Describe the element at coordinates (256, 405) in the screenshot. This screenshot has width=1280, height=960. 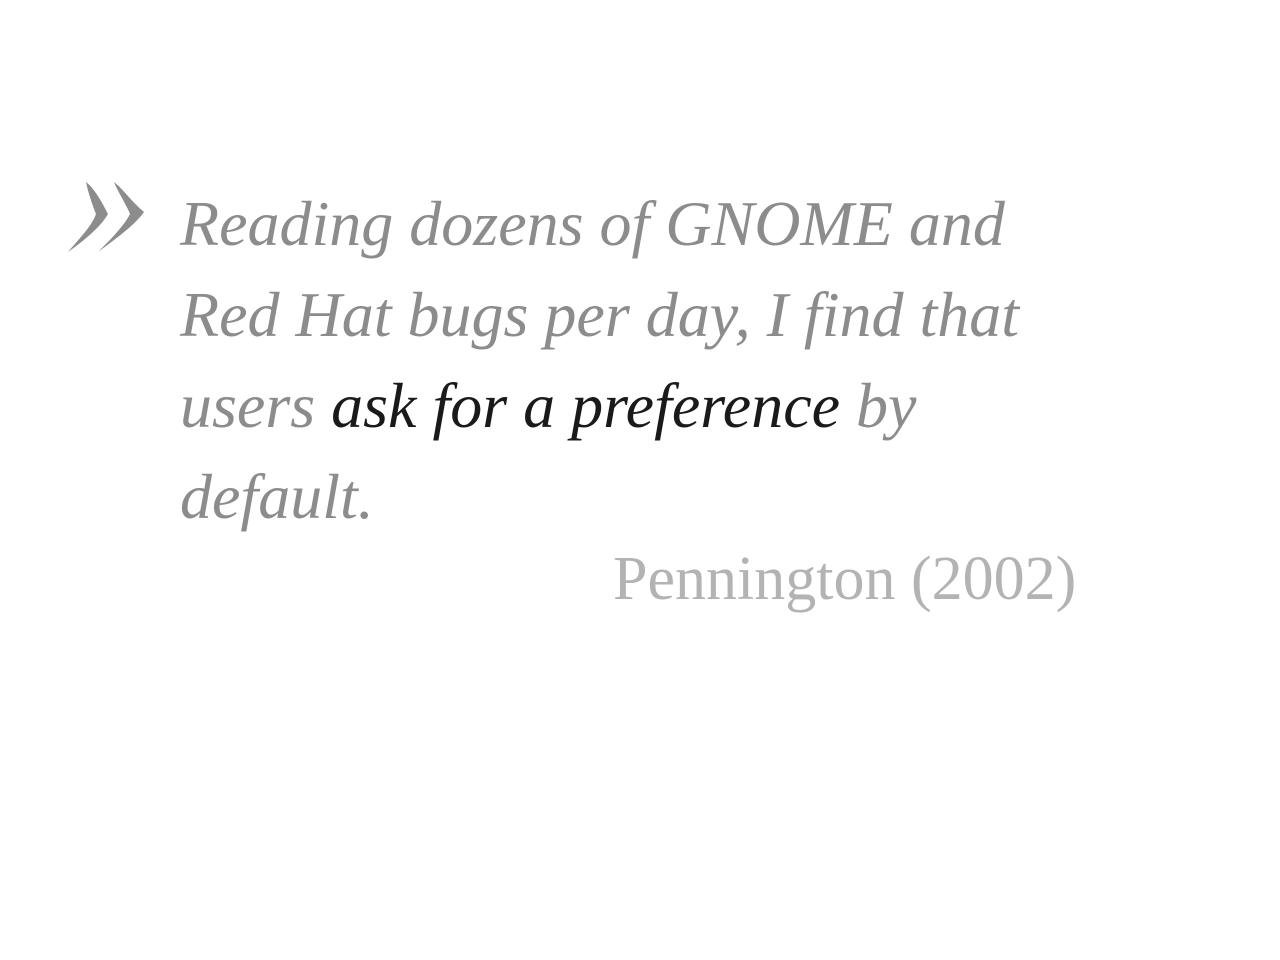
I see `quote-line-3-before: users` at that location.